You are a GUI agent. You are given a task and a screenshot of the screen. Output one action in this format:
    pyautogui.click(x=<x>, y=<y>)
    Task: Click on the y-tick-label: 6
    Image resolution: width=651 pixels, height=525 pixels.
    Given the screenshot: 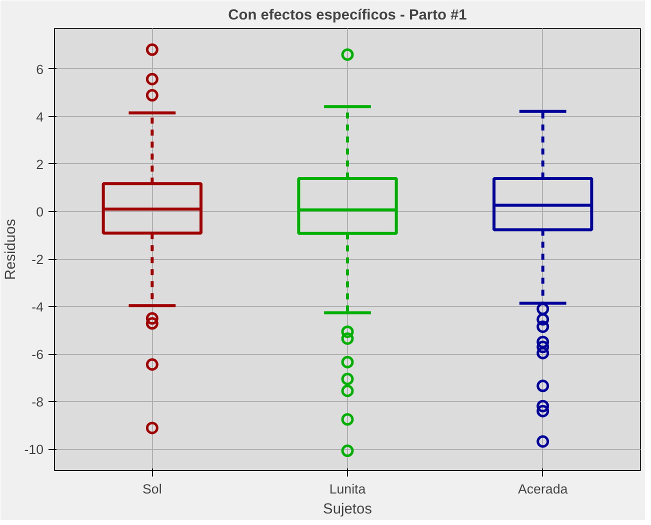 What is the action you would take?
    pyautogui.click(x=40, y=69)
    